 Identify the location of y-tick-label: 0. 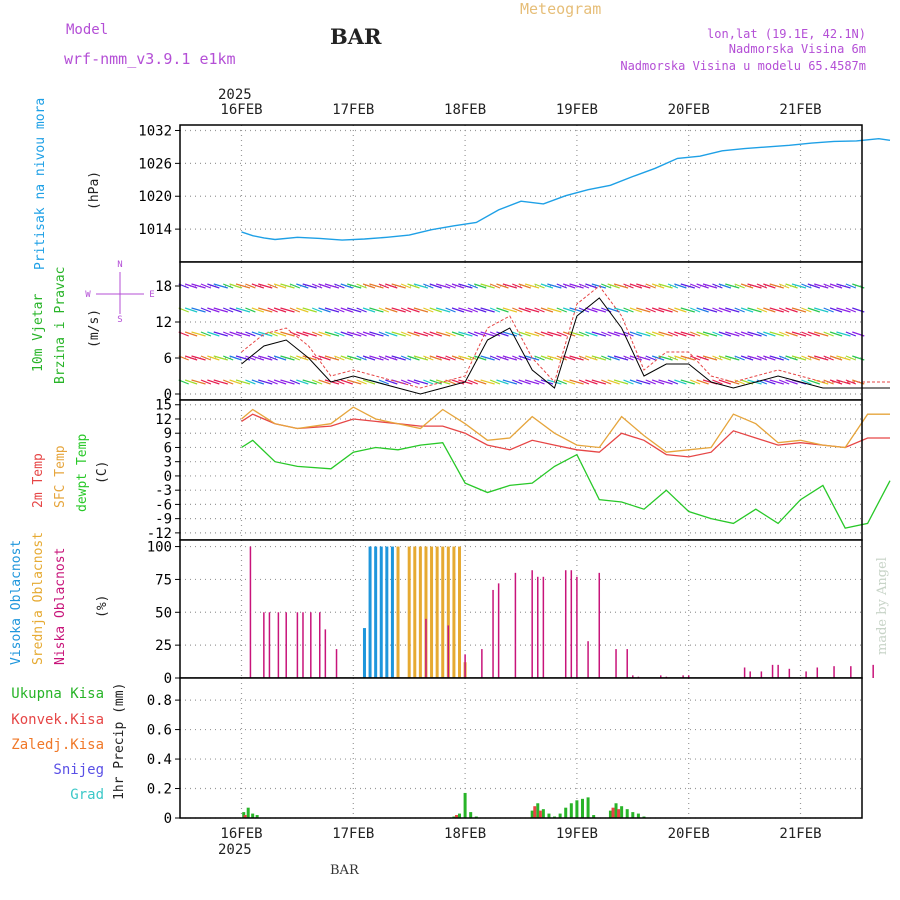
(168, 395).